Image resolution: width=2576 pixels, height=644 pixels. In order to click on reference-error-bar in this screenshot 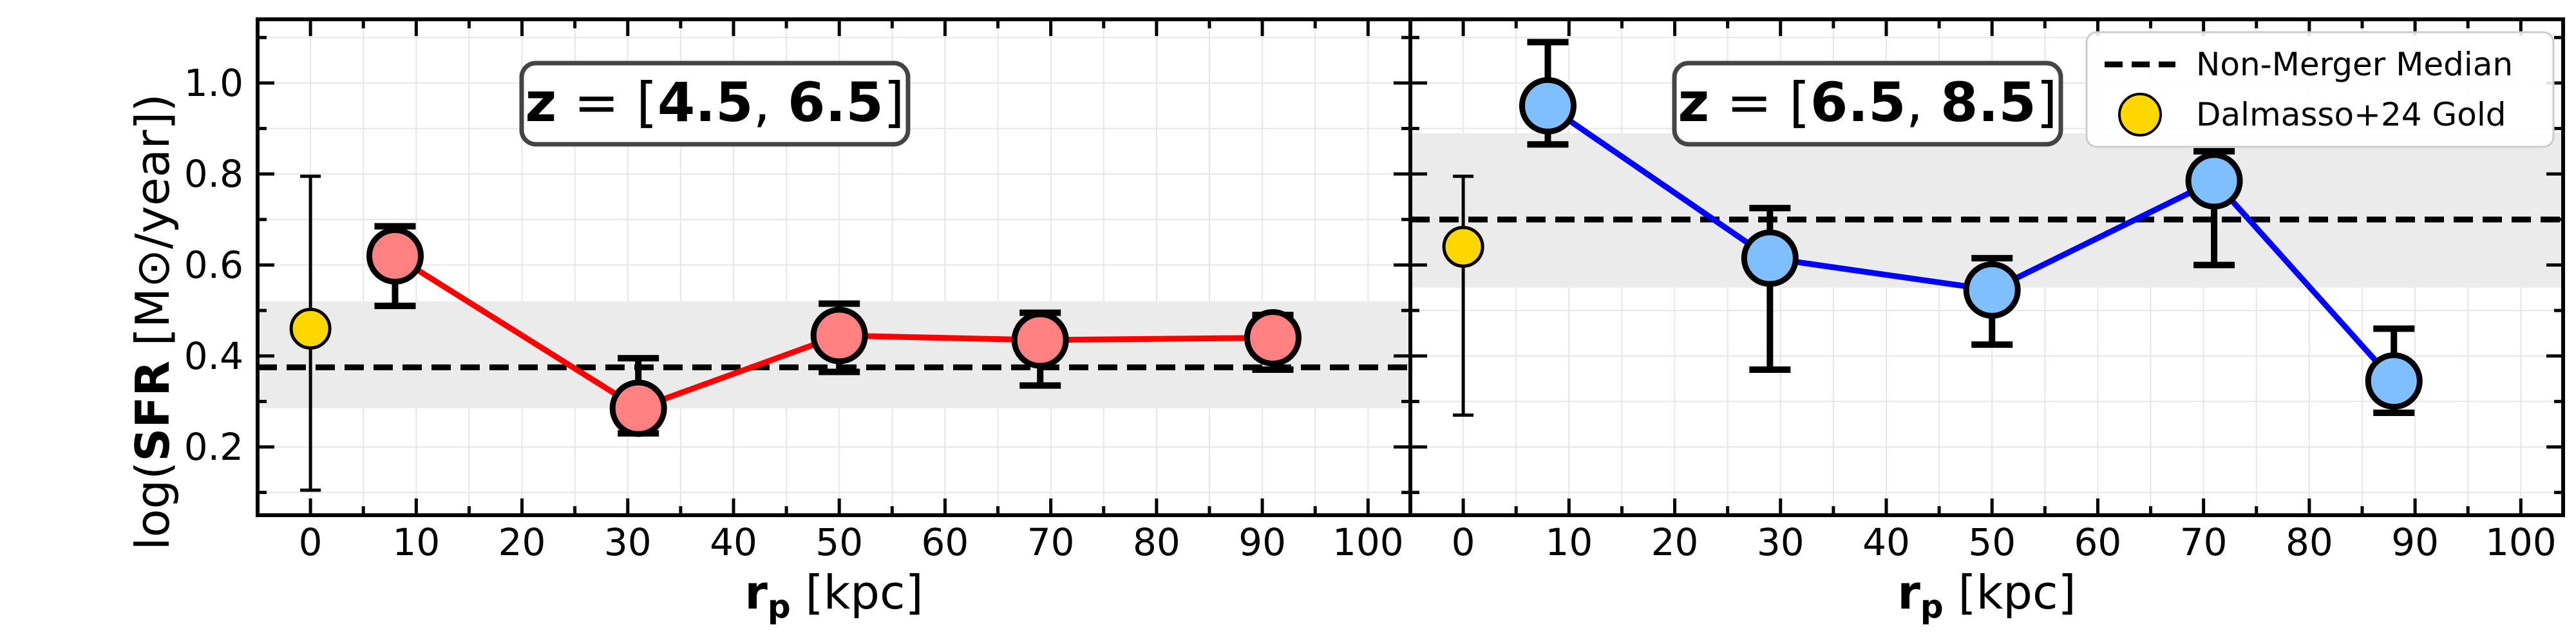, I will do `click(1463, 296)`.